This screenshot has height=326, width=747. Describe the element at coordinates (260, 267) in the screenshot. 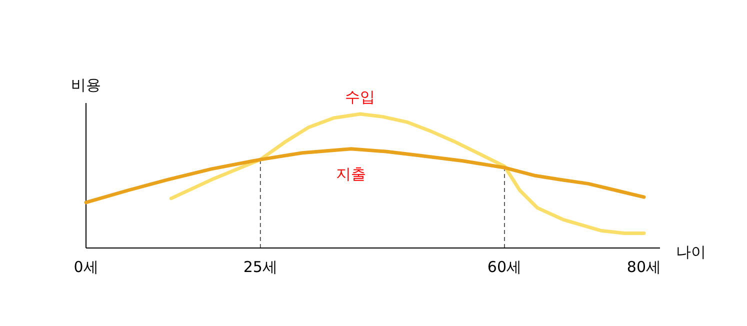

I see `x-tick-label: 25세` at that location.